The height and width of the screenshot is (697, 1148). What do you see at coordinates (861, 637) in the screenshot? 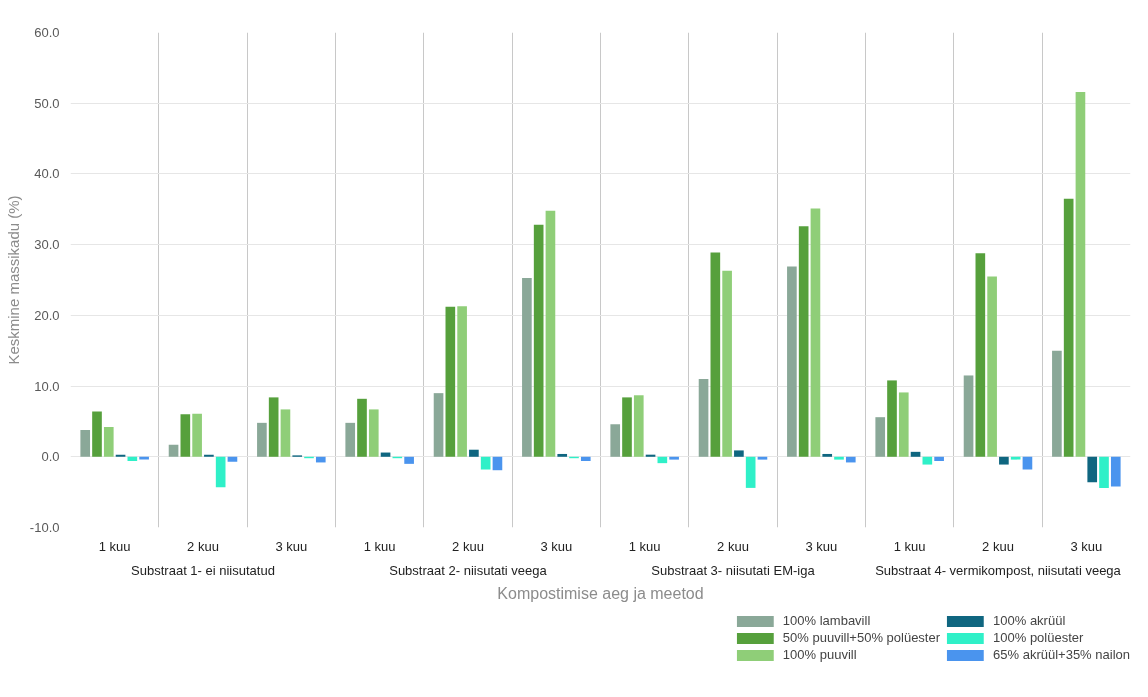
I see `legend-label: 50% puuvill+50% polüester` at bounding box center [861, 637].